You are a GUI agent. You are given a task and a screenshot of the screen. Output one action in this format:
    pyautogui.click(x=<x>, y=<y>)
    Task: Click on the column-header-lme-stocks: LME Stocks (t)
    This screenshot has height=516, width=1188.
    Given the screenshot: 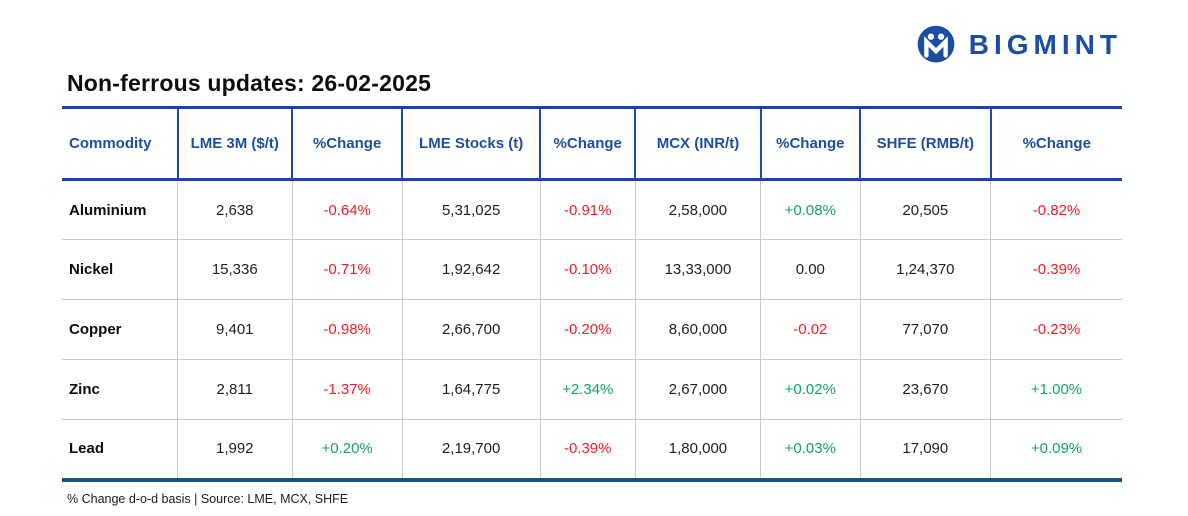 What is the action you would take?
    pyautogui.click(x=471, y=143)
    